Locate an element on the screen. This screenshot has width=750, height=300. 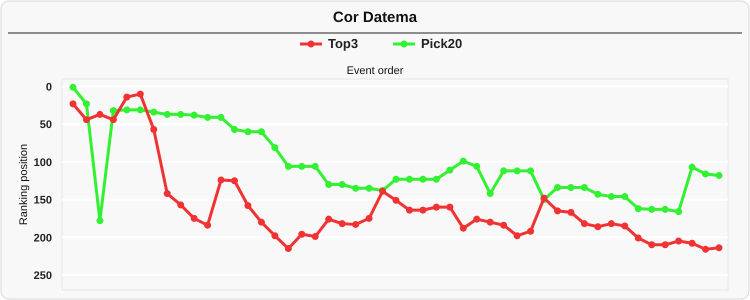
y-tick-label: 200 is located at coordinates (43, 238).